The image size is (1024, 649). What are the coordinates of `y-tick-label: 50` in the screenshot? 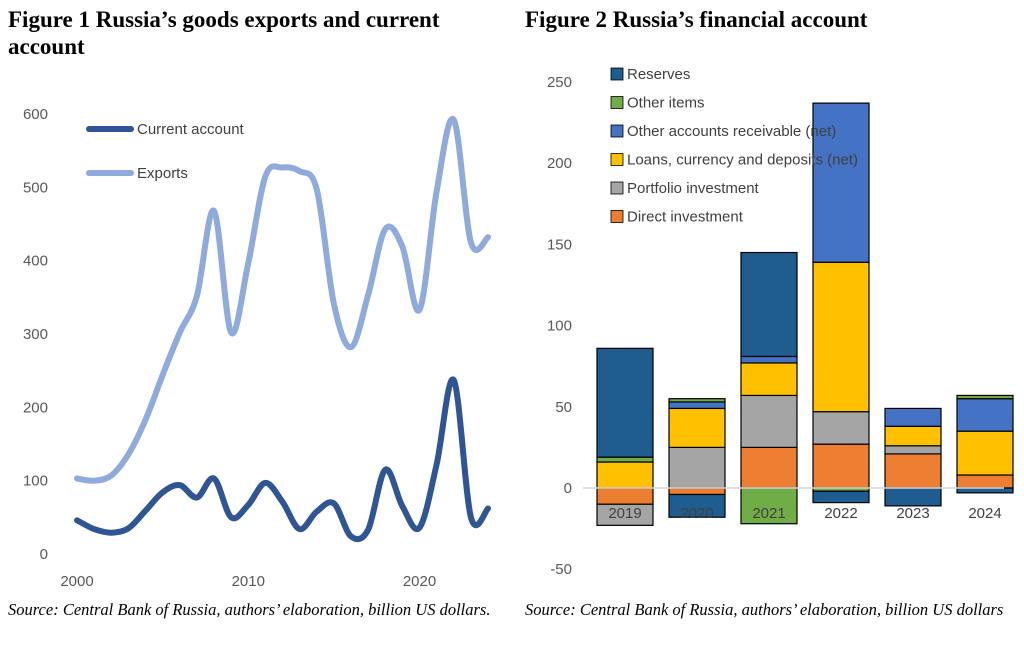 It's located at (563, 407).